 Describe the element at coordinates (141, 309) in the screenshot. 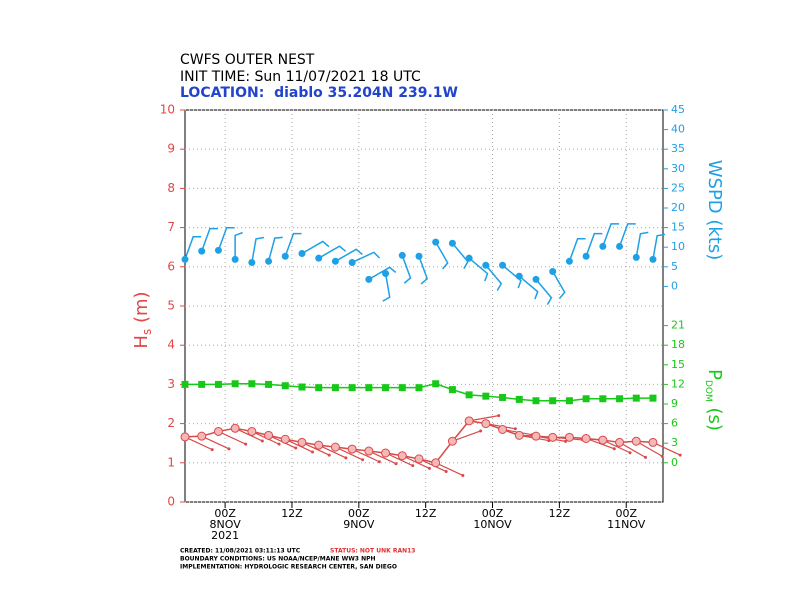

I see `label-part: (m)` at that location.